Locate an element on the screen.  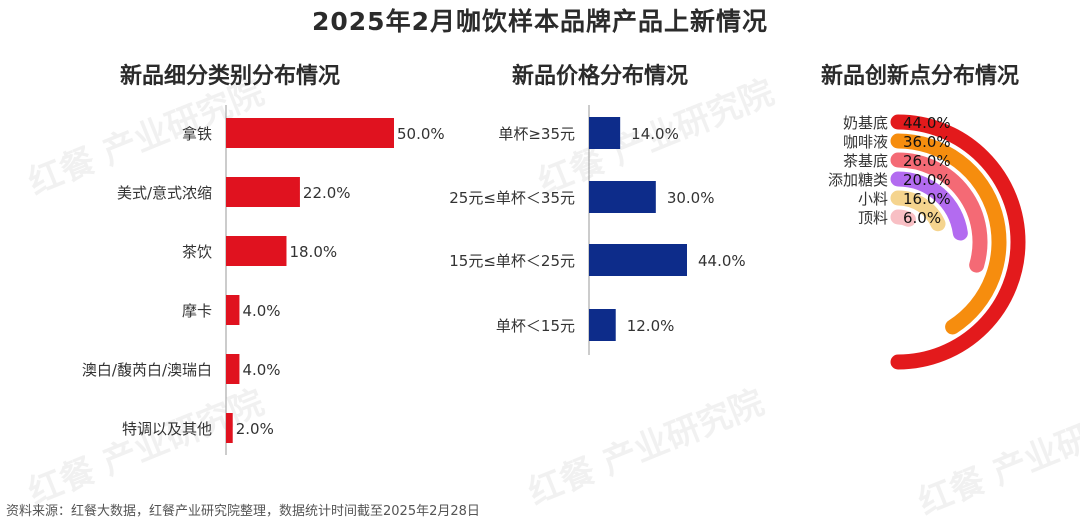
category-label: 摩卡 is located at coordinates (197, 311).